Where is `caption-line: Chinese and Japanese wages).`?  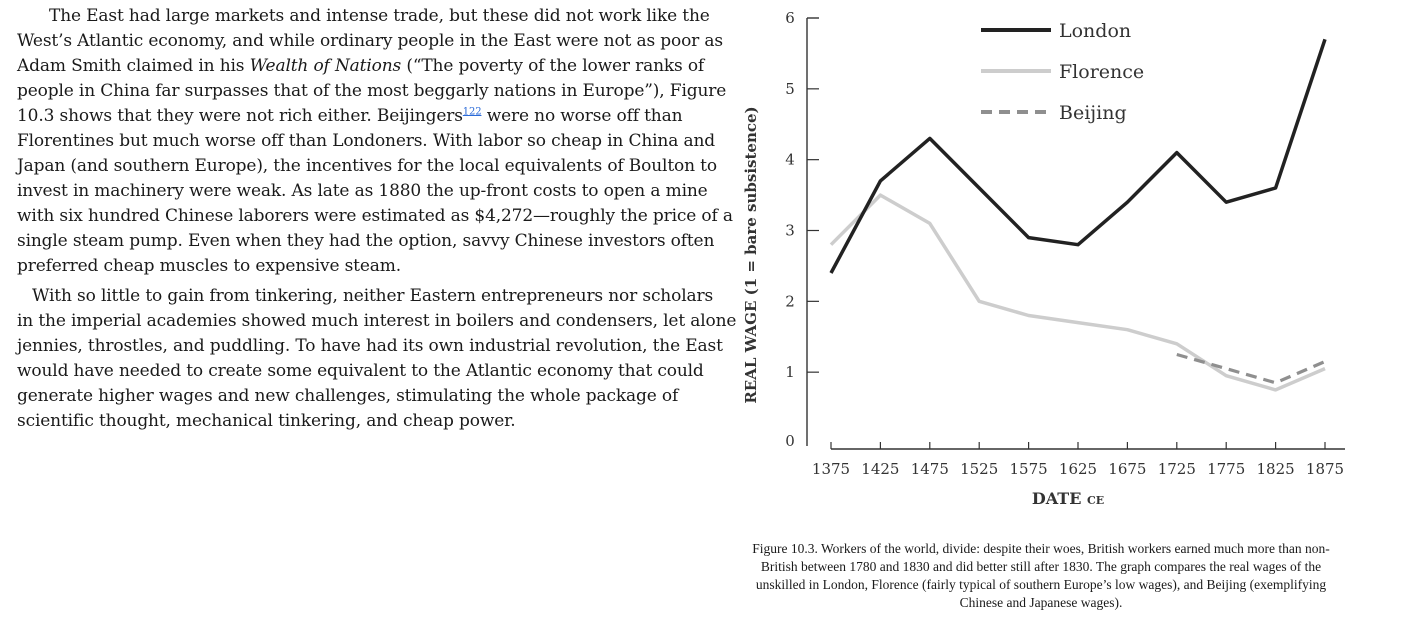
caption-line: Chinese and Japanese wages). is located at coordinates (1041, 602).